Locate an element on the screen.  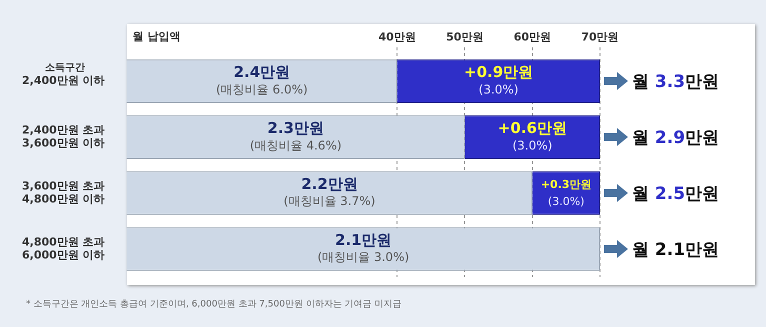
annotation: +0.6만원 (3.0%) is located at coordinates (532, 135).